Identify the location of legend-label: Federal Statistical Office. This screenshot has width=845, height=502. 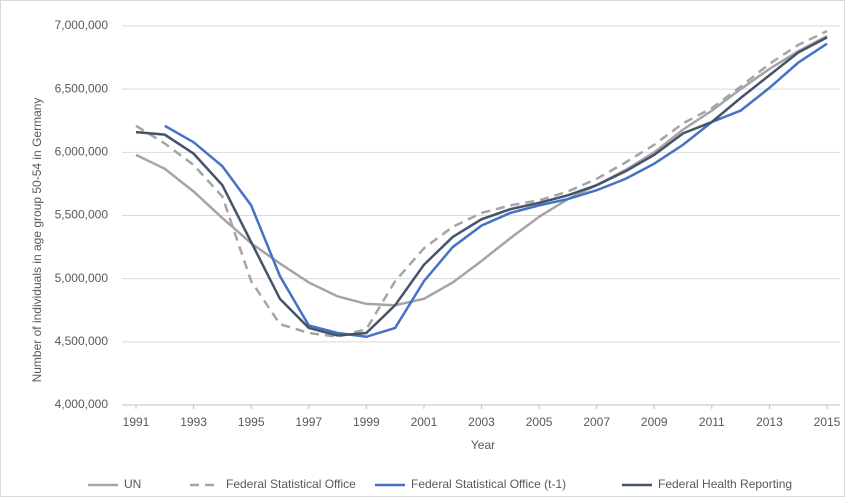
(291, 484).